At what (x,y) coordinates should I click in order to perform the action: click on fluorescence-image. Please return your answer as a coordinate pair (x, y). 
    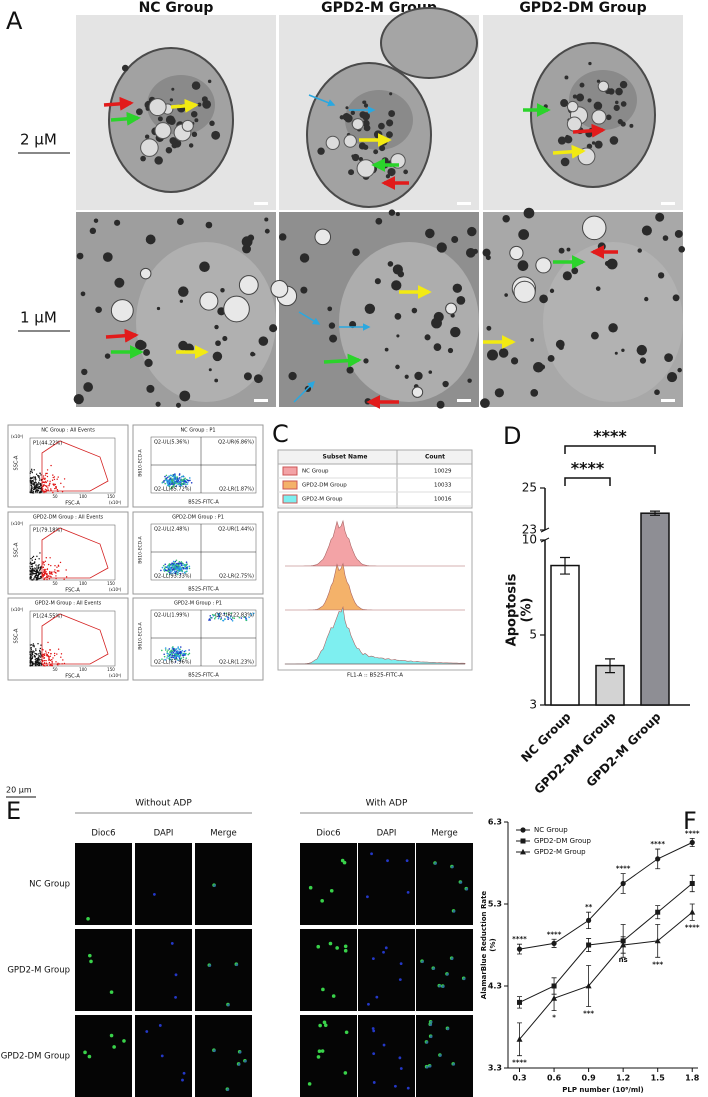
    Looking at the image, I should click on (386, 884).